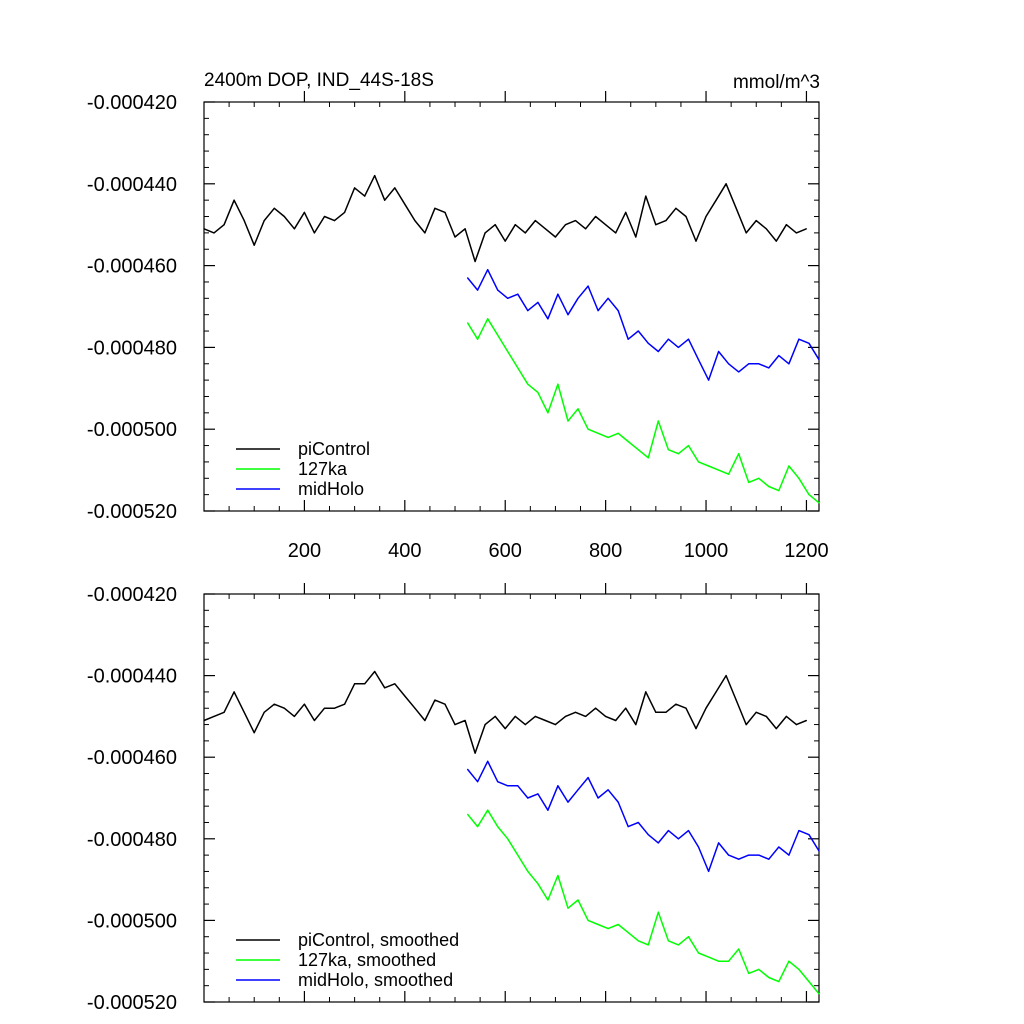  What do you see at coordinates (132, 512) in the screenshot?
I see `y-tick-label: -0.000520` at bounding box center [132, 512].